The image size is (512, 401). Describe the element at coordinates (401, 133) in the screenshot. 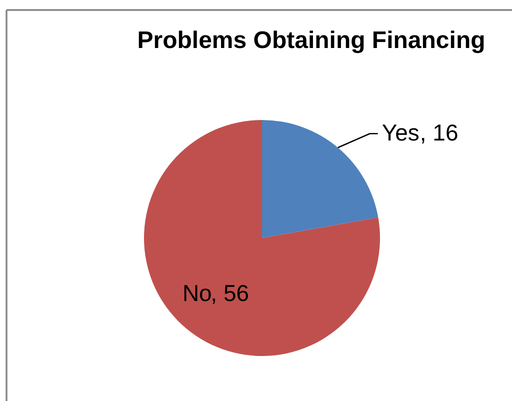

I see `slice-label: Yes` at that location.